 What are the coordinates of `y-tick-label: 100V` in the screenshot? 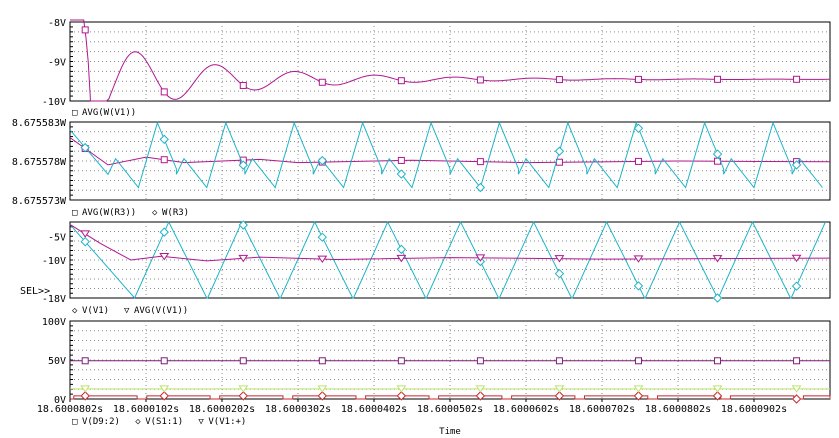 It's located at (54, 322).